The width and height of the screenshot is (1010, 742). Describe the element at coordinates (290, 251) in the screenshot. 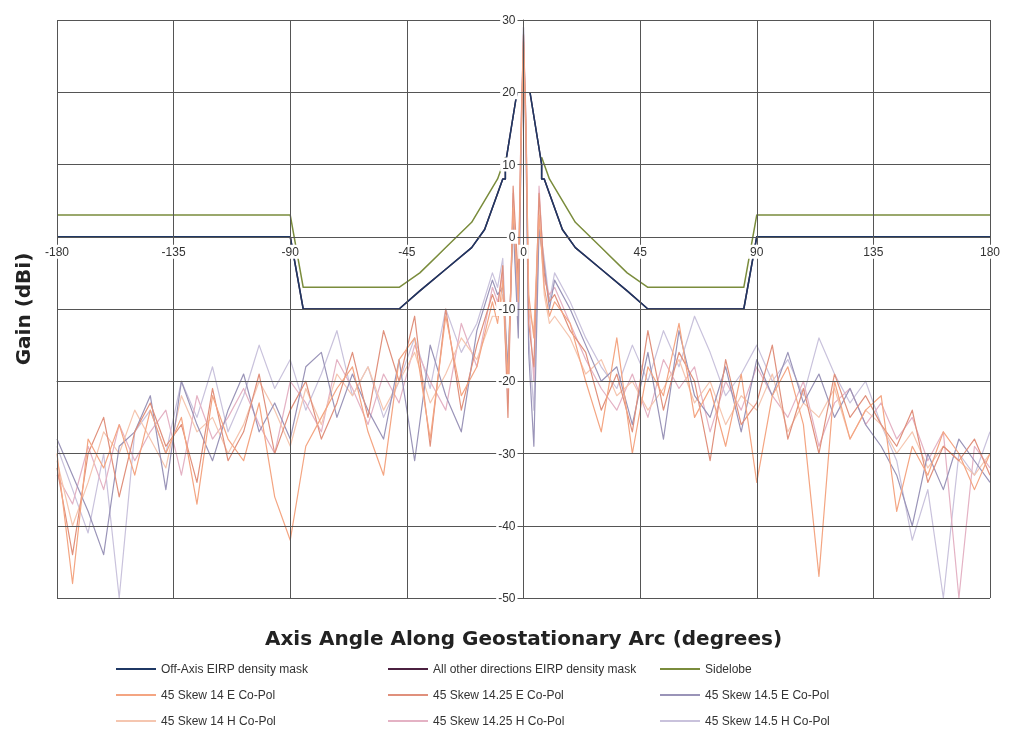

I see `x-tick-label: -90` at that location.